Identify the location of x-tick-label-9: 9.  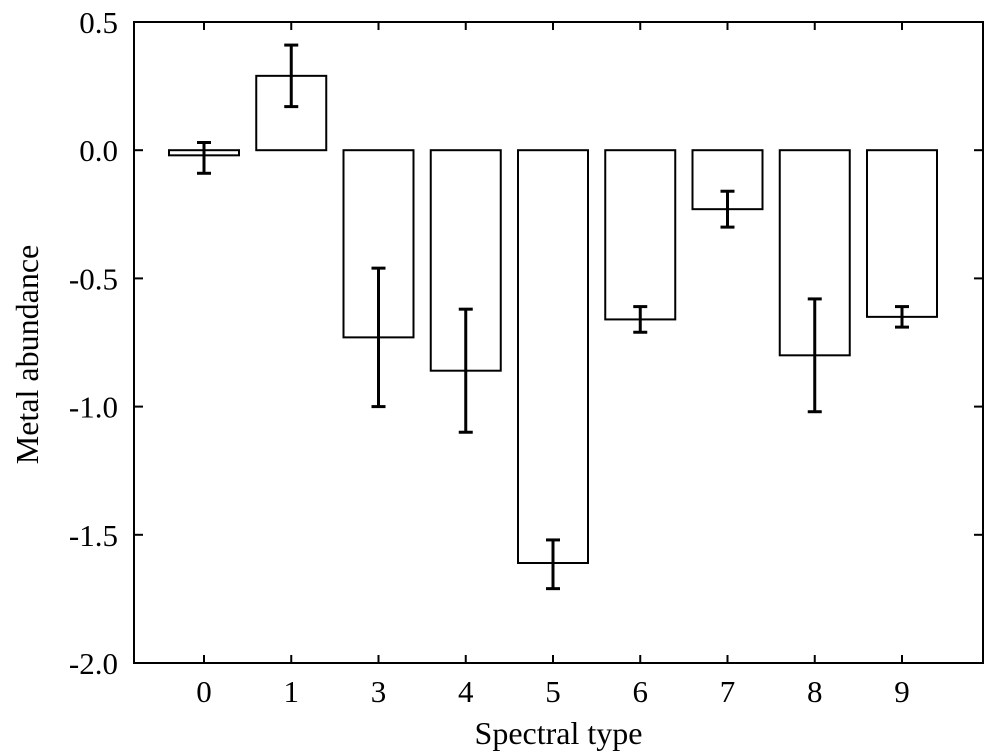
(902, 691).